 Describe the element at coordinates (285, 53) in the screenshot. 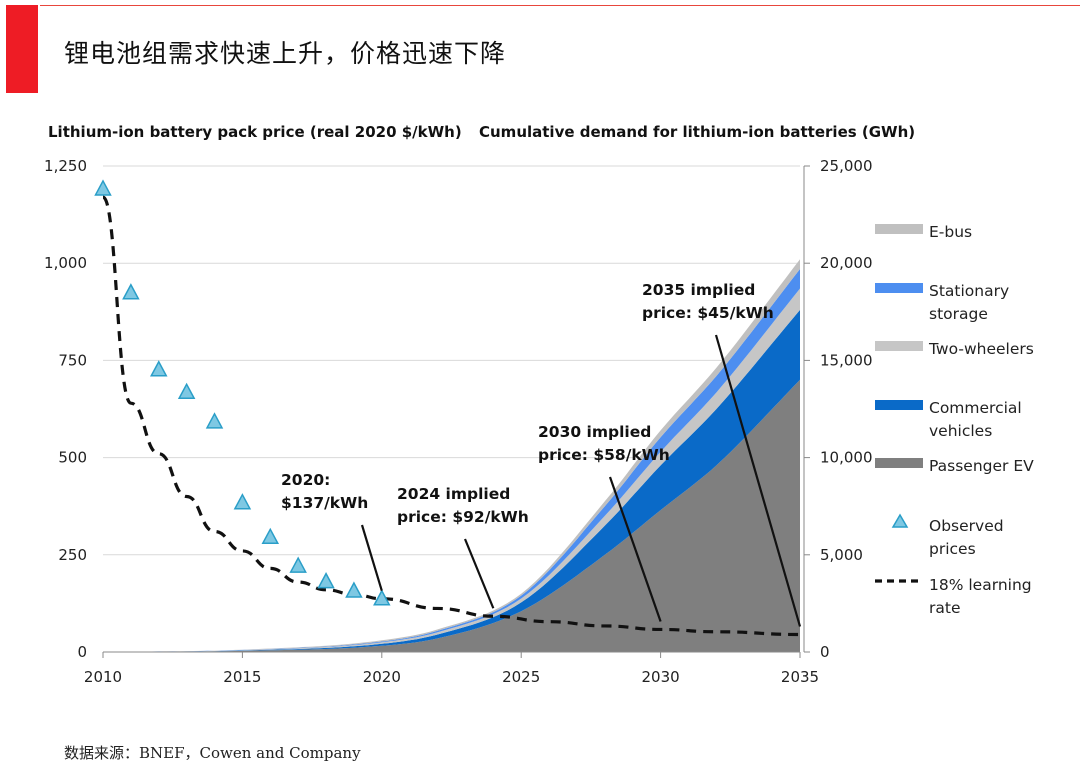

I see `page-title: 锂电池组需求快速上升，价格迅速下降` at that location.